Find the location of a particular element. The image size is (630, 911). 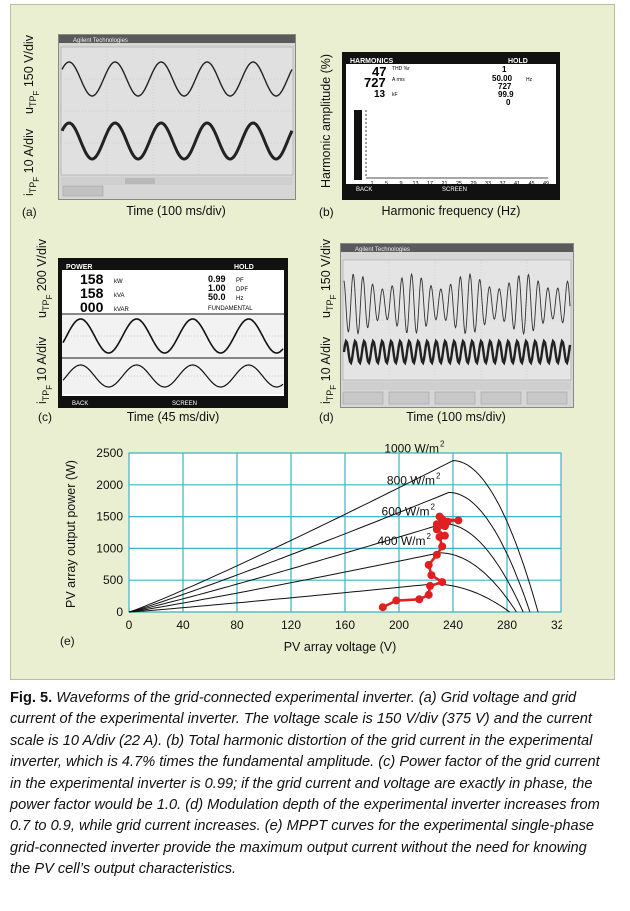

panel-c-screen-key: SCREEN is located at coordinates (184, 404).